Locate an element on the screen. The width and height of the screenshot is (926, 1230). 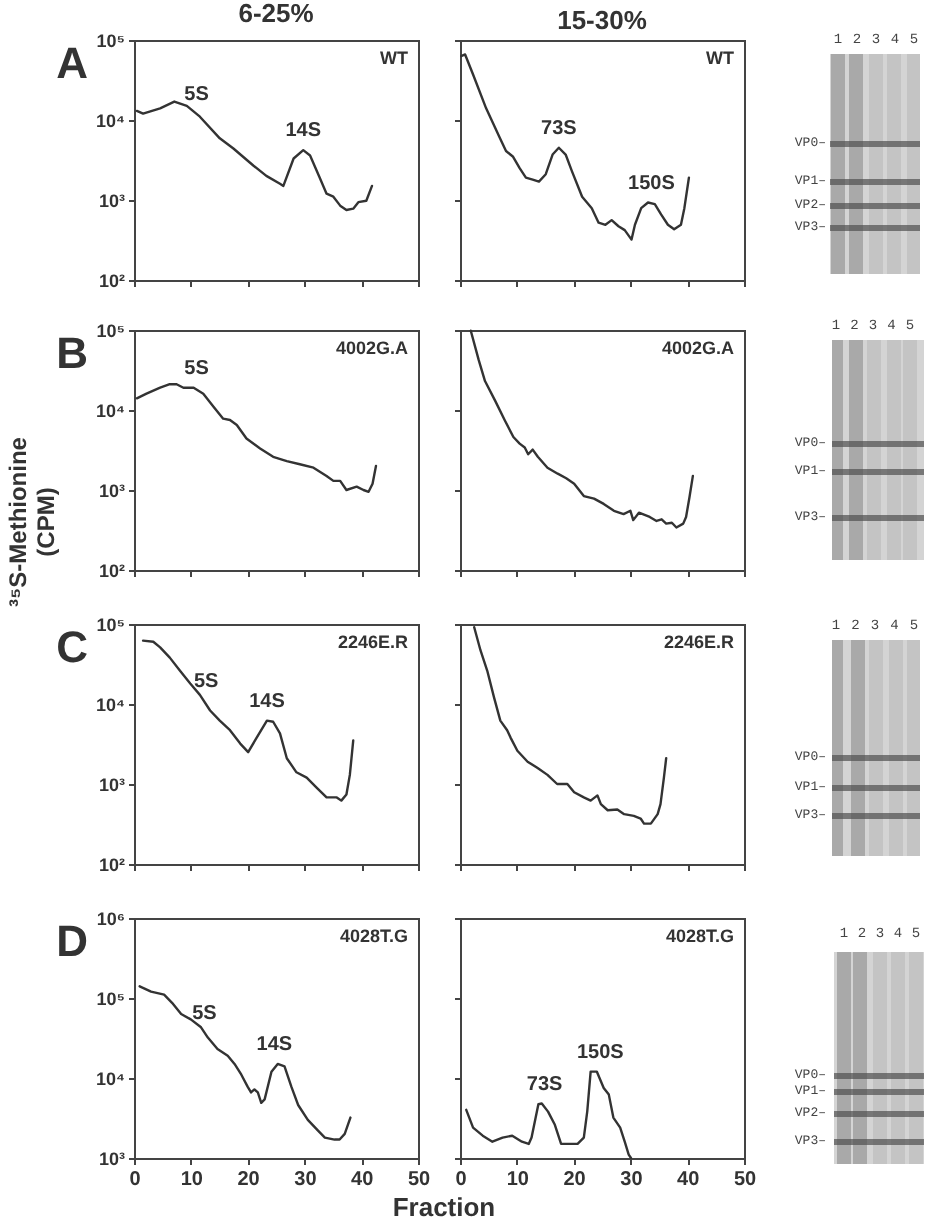
chart-title: 6-25% is located at coordinates (276, 14).